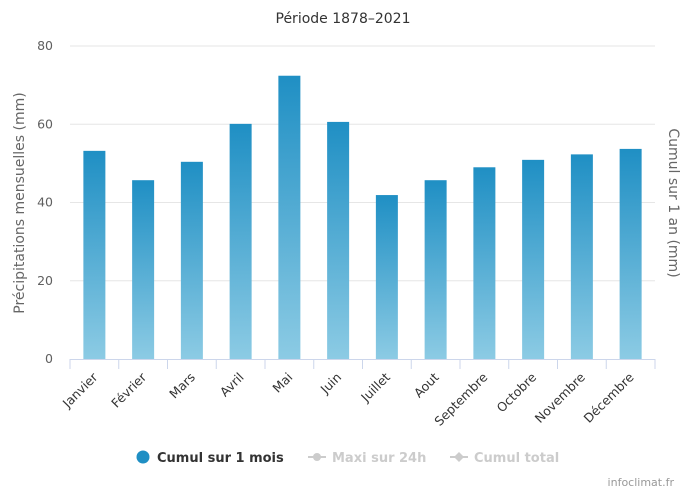  Describe the element at coordinates (220, 458) in the screenshot. I see `legend-label: Cumul sur 1 mois` at that location.